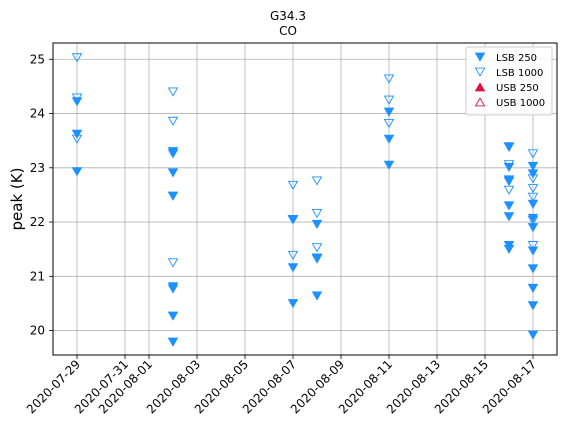 The width and height of the screenshot is (576, 432). What do you see at coordinates (519, 73) in the screenshot?
I see `legend-label: LSB 1000` at bounding box center [519, 73].